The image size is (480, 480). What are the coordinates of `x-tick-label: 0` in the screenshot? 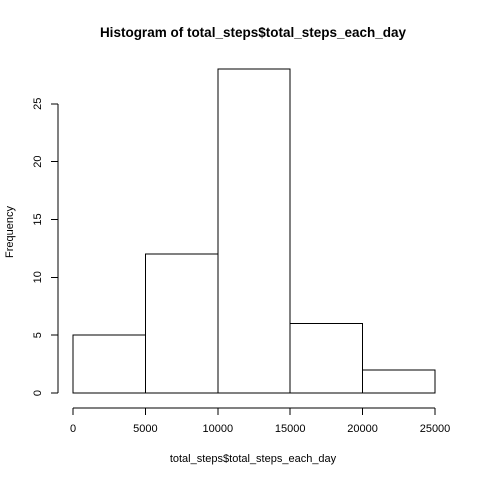 It's located at (73, 429).